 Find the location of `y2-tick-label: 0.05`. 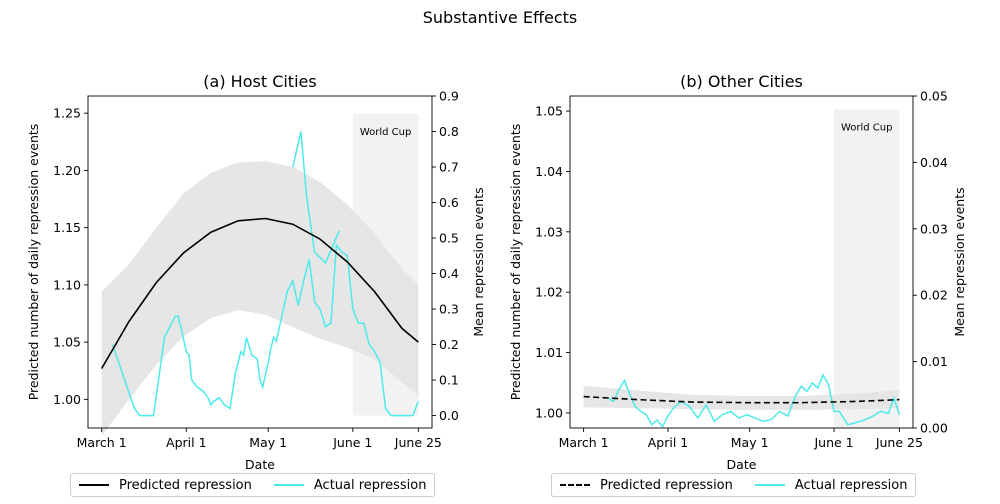

y2-tick-label: 0.05 is located at coordinates (934, 96).